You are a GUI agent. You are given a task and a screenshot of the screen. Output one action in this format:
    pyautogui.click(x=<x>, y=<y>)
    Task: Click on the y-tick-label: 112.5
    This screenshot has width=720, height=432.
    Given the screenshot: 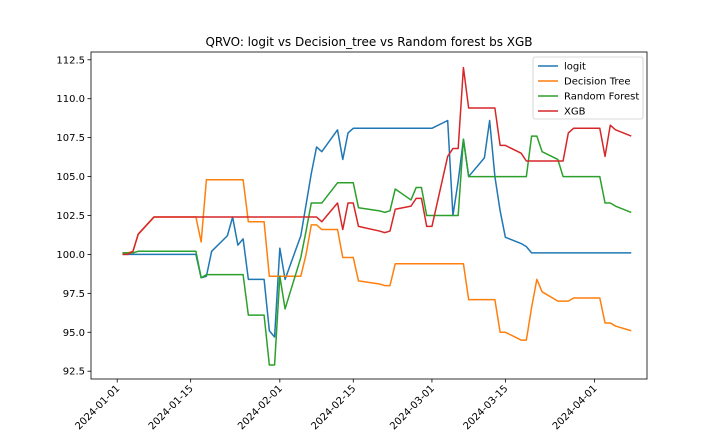 What is the action you would take?
    pyautogui.click(x=70, y=60)
    